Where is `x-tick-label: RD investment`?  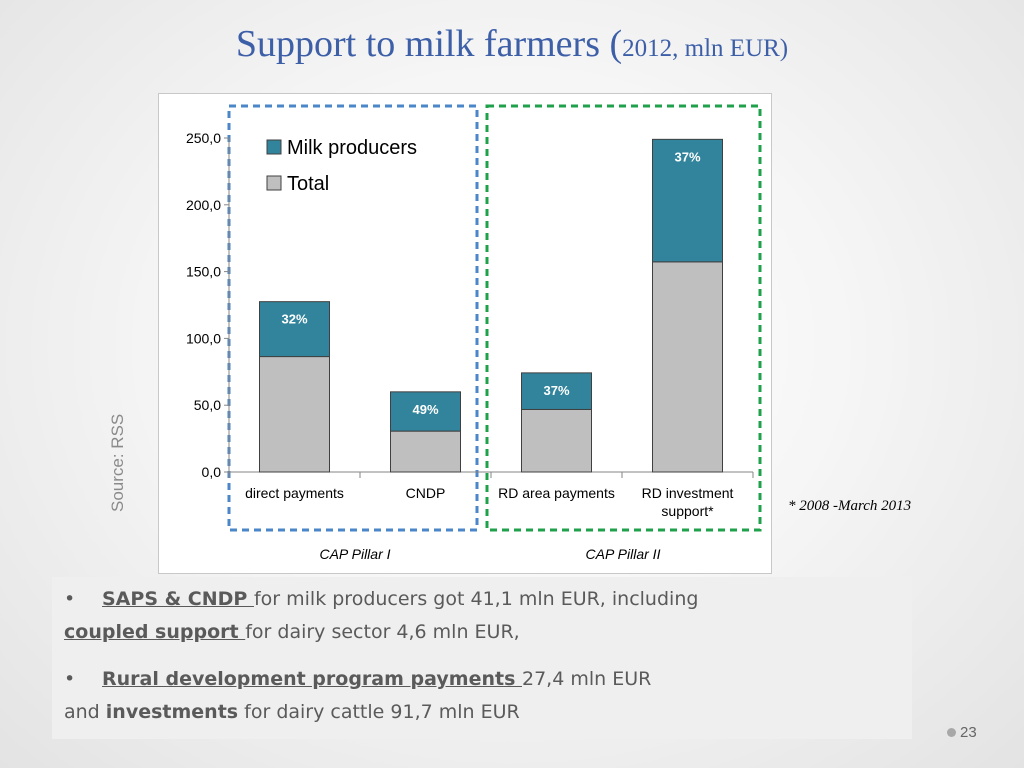 x-tick-label: RD investment is located at coordinates (688, 493).